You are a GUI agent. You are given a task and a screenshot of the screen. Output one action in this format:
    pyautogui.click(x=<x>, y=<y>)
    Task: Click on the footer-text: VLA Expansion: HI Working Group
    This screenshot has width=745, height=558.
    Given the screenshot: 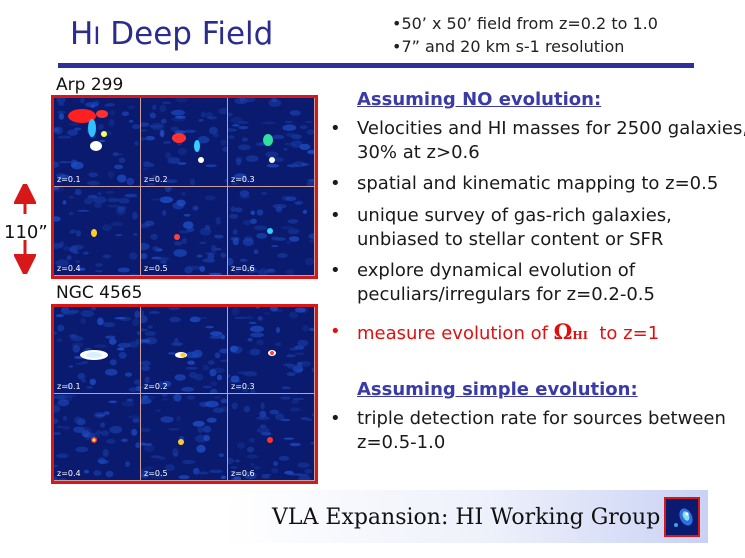 What is the action you would take?
    pyautogui.click(x=466, y=517)
    